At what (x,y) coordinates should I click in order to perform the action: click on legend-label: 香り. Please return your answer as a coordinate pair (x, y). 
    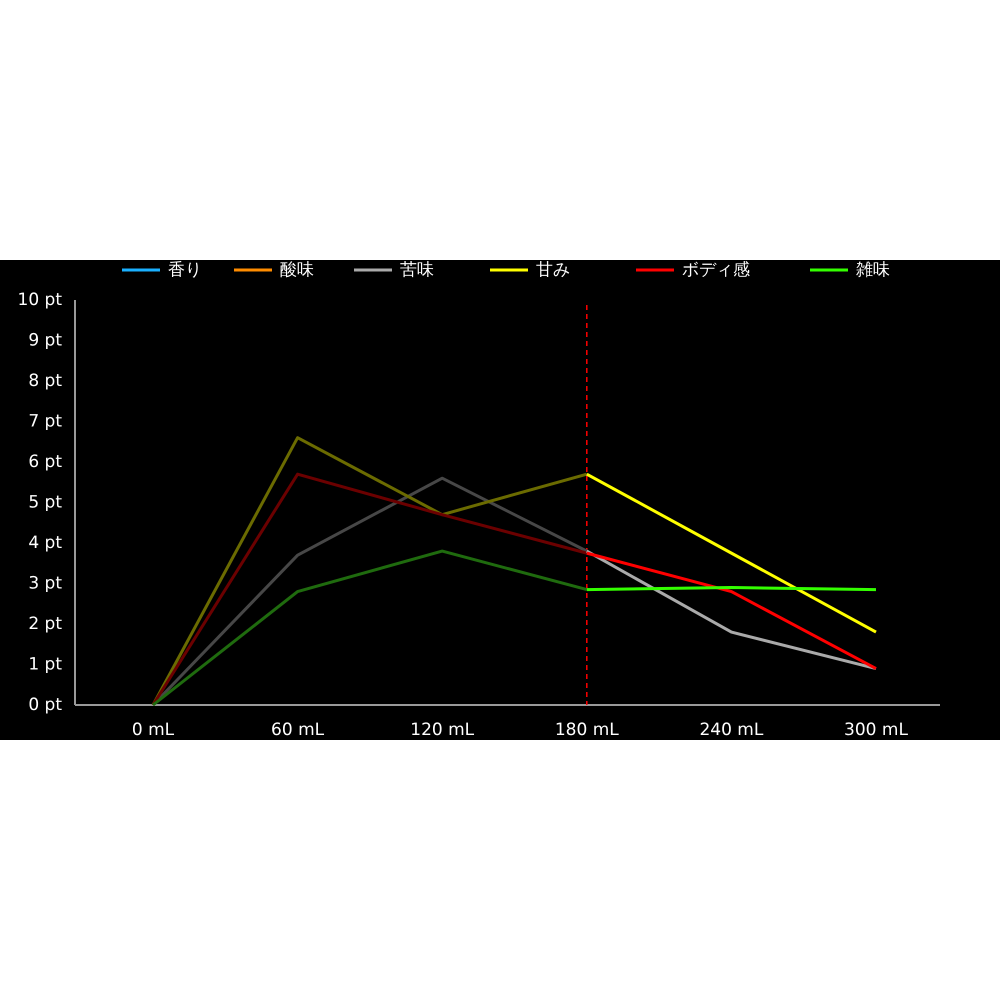
    Looking at the image, I should click on (185, 270).